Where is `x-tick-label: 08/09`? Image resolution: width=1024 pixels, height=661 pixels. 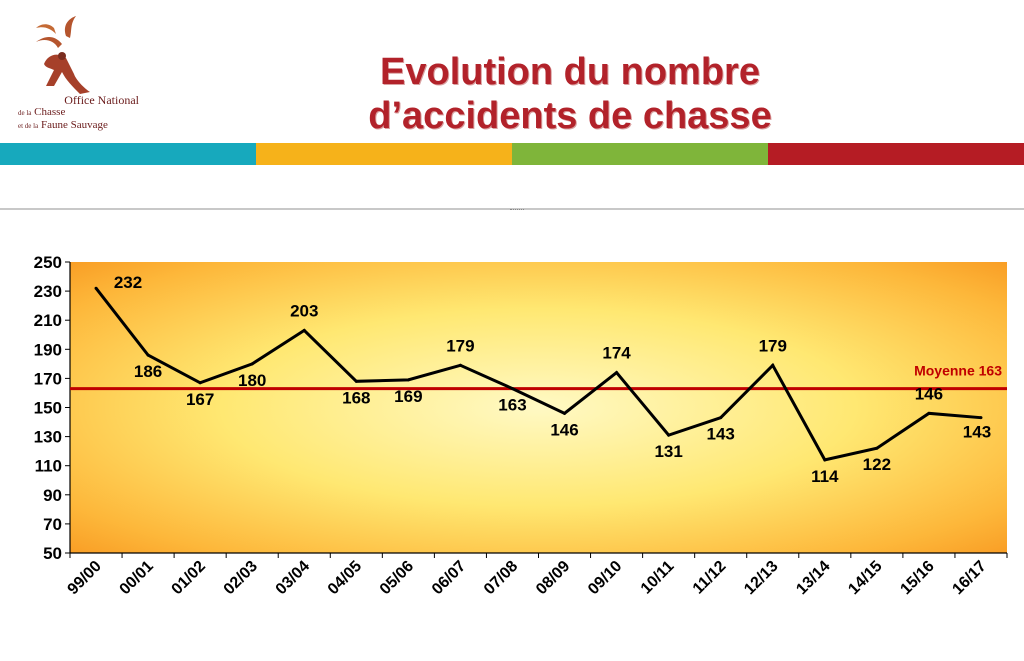 x-tick-label: 08/09 is located at coordinates (553, 578).